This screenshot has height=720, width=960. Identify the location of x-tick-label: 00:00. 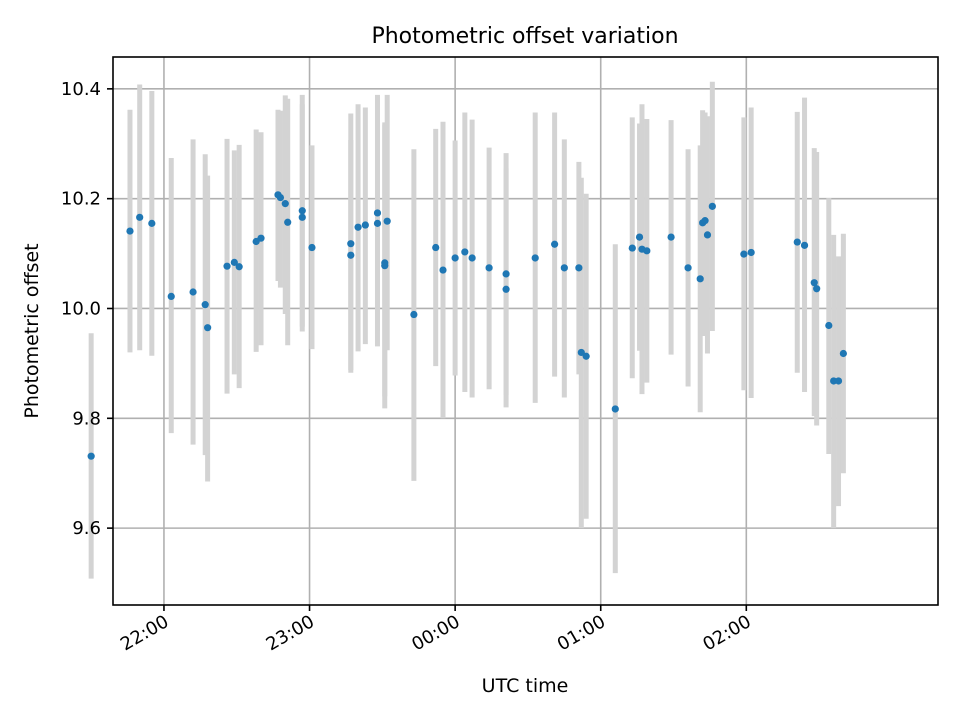
(435, 633).